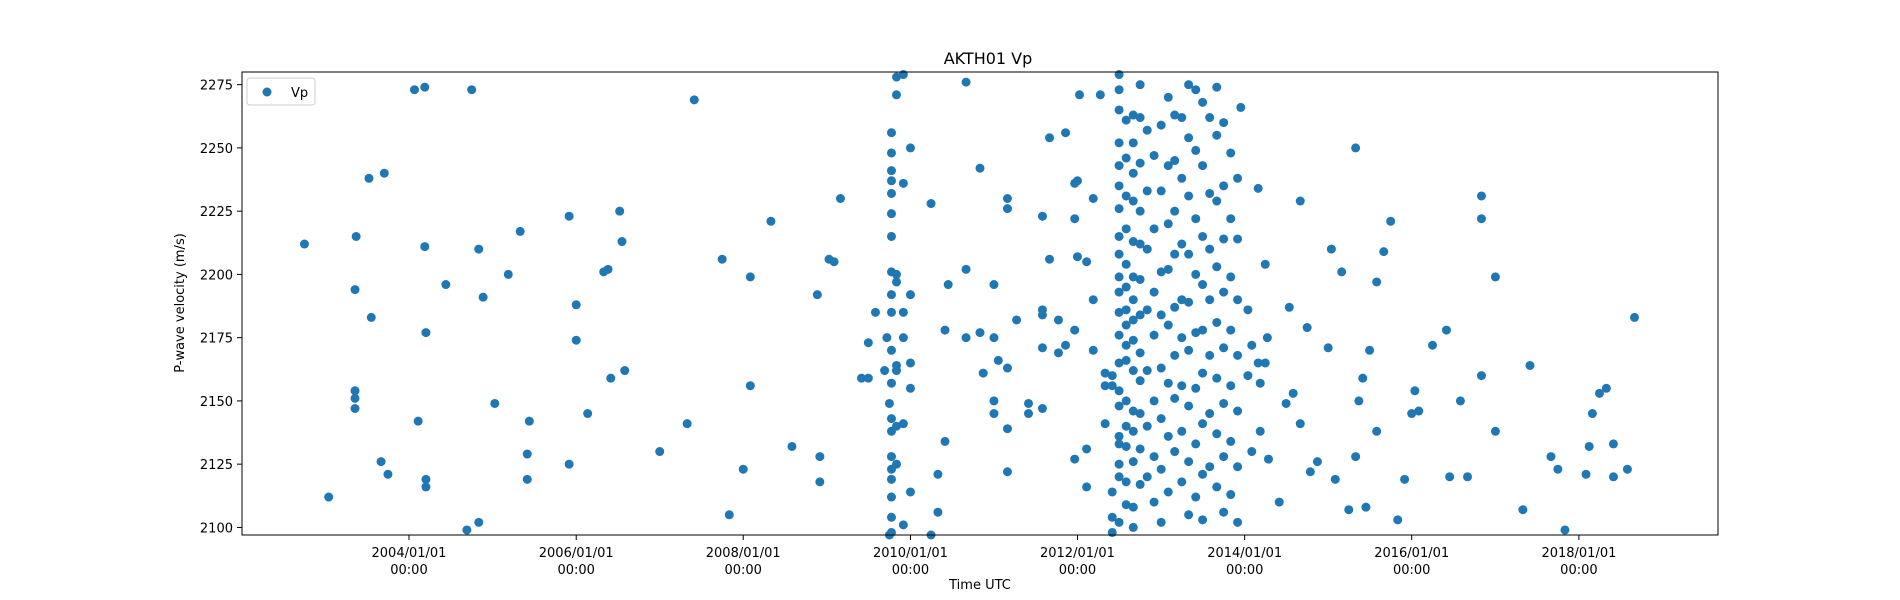 The height and width of the screenshot is (600, 1900). What do you see at coordinates (216, 528) in the screenshot?
I see `y-tick-label: 2100` at bounding box center [216, 528].